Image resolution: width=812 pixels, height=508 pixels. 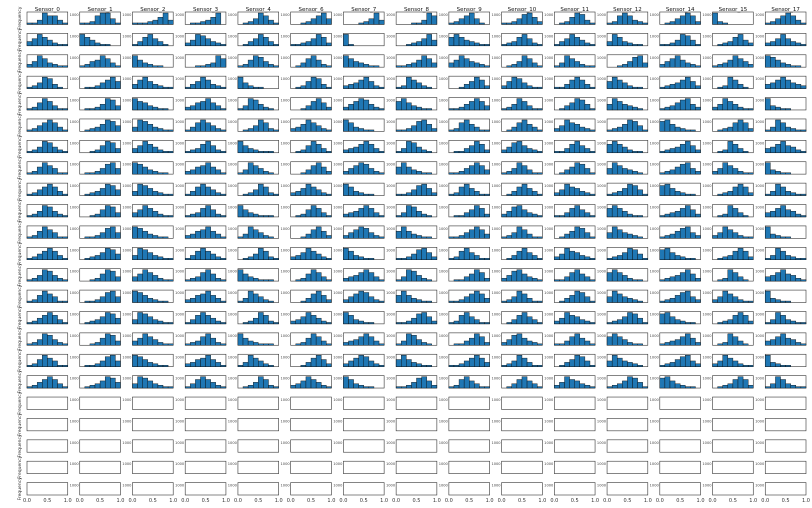 What do you see at coordinates (542, 501) in the screenshot?
I see `x-tick-label: 1.0` at bounding box center [542, 501].